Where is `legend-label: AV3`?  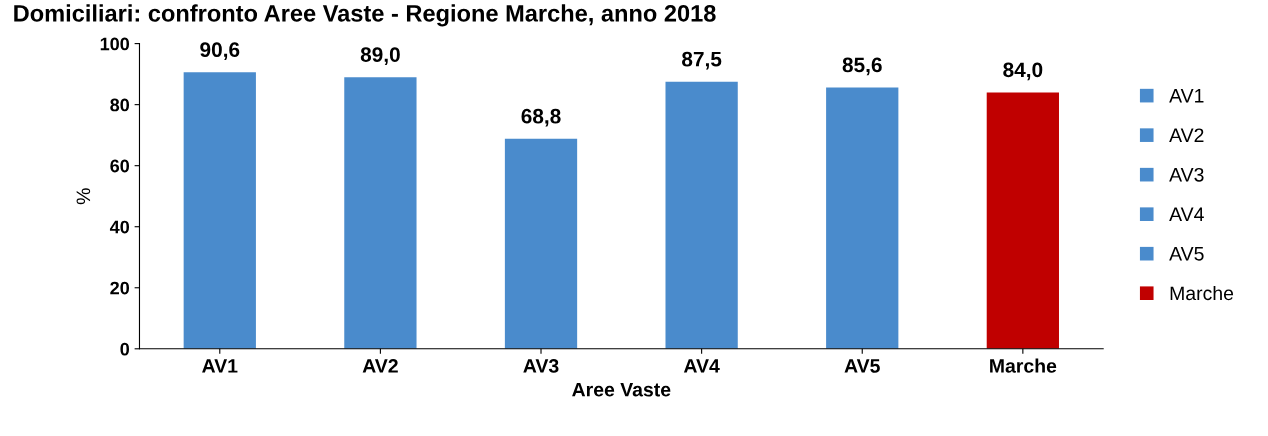
legend-label: AV3 is located at coordinates (1186, 174).